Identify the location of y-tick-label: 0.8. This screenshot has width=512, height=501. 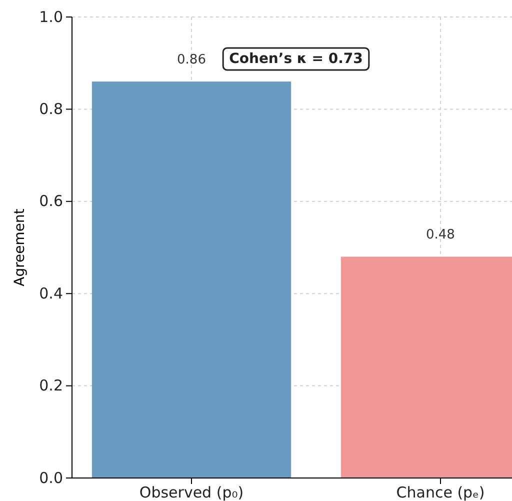
(51, 109).